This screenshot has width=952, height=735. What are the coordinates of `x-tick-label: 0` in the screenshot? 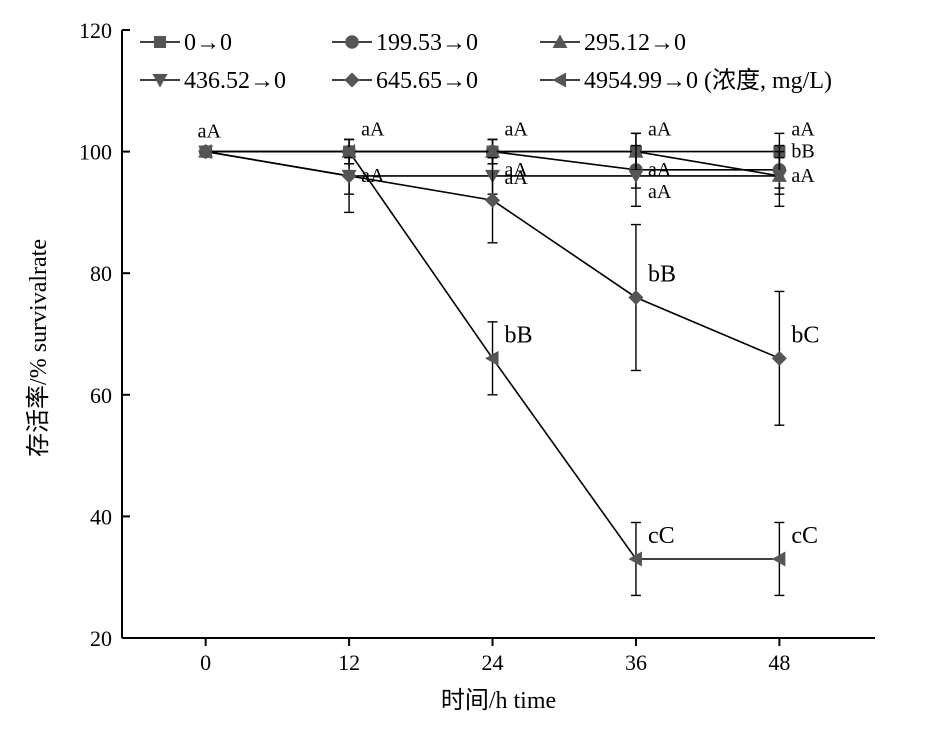 It's located at (205, 662).